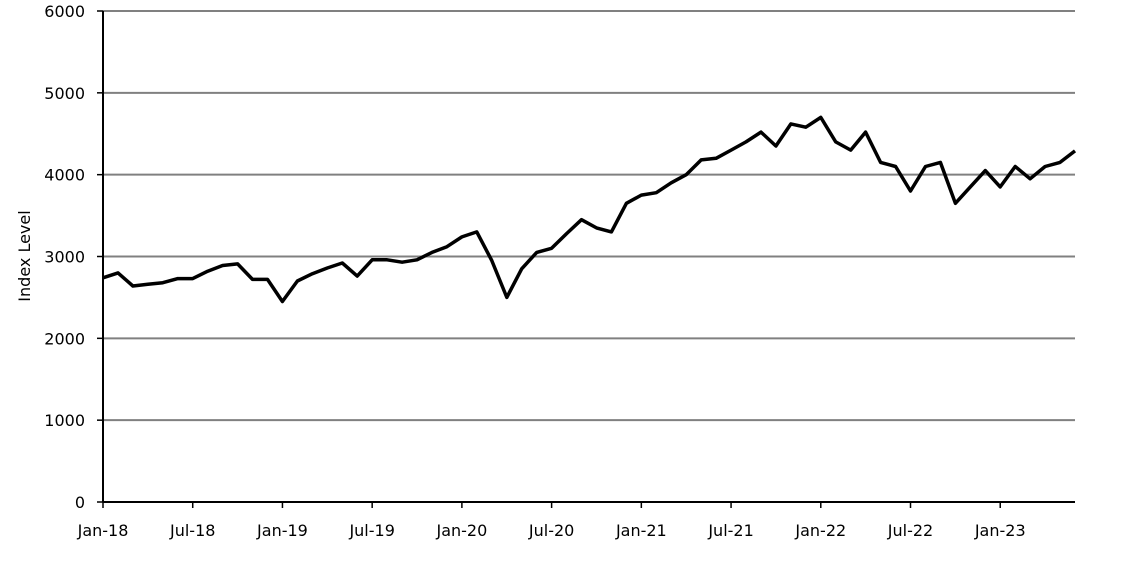 The height and width of the screenshot is (573, 1146). What do you see at coordinates (64, 420) in the screenshot?
I see `y-tick-label: 1000` at bounding box center [64, 420].